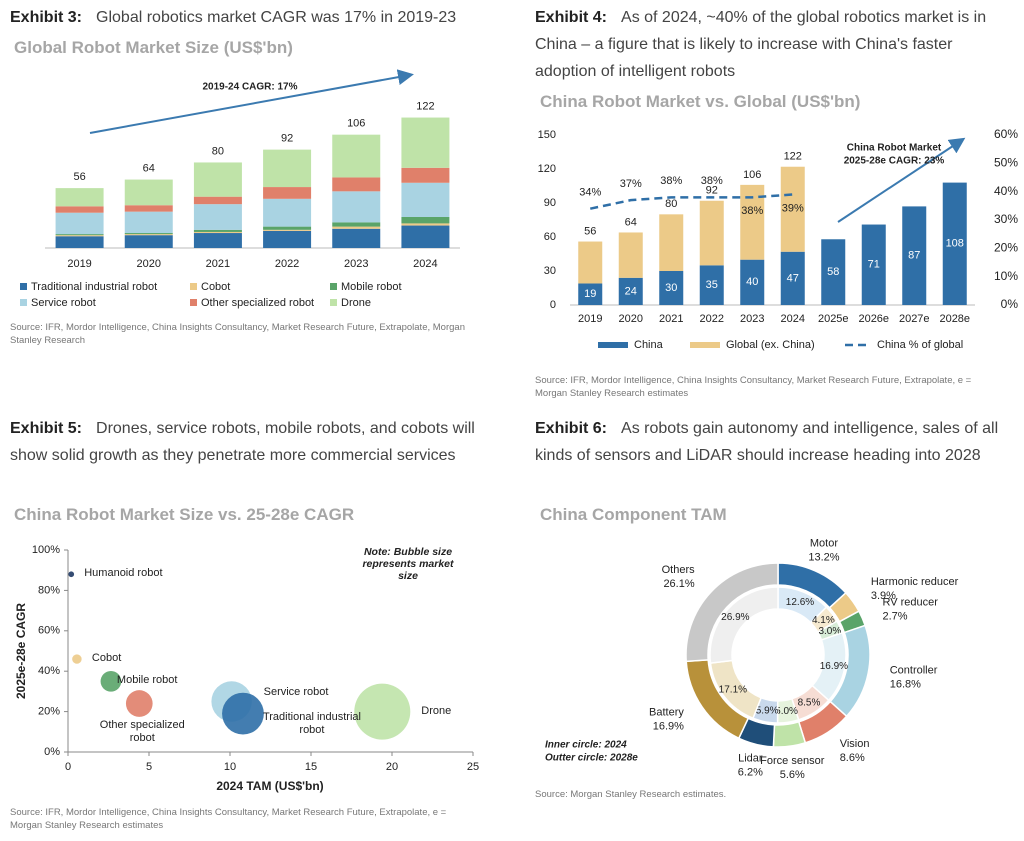 This screenshot has width=1024, height=841. I want to click on bubble-label: Mobile robot, so click(147, 680).